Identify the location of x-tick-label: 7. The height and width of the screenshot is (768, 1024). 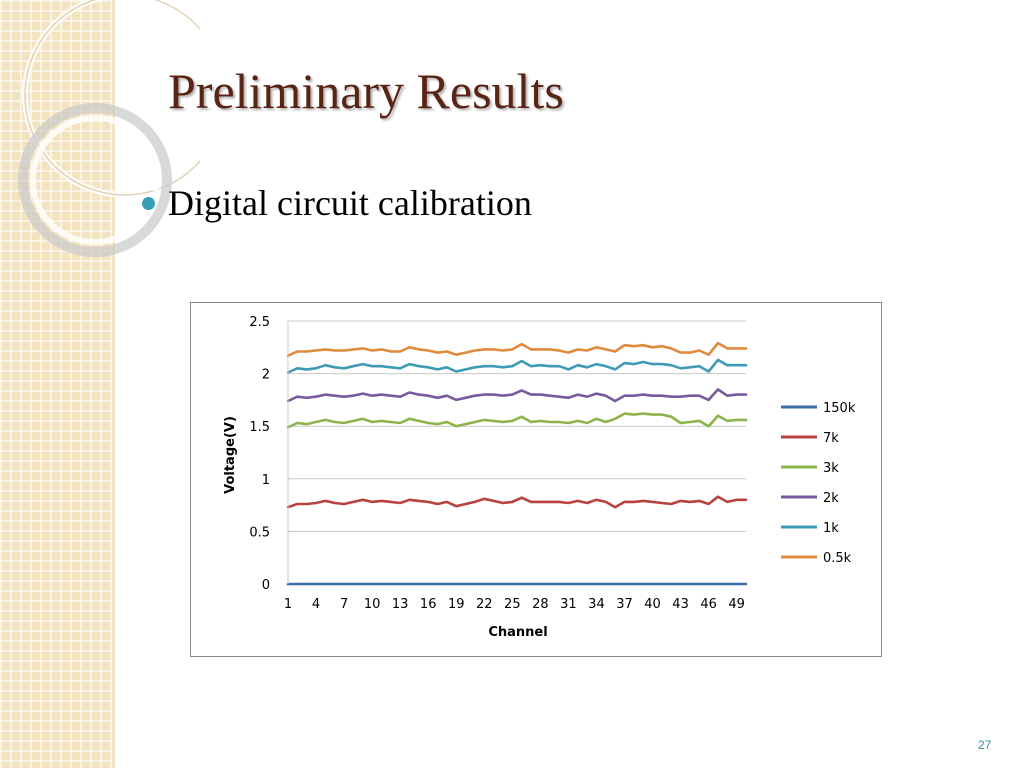
(344, 604).